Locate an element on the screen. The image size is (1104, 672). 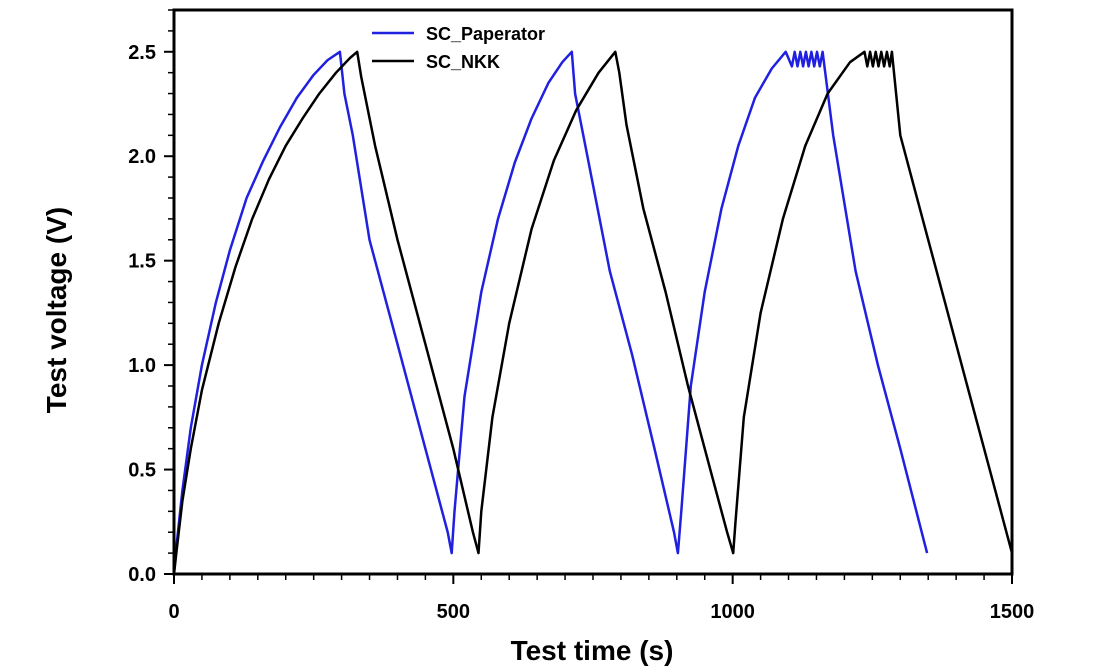
x-tick-label: 0 is located at coordinates (173, 612).